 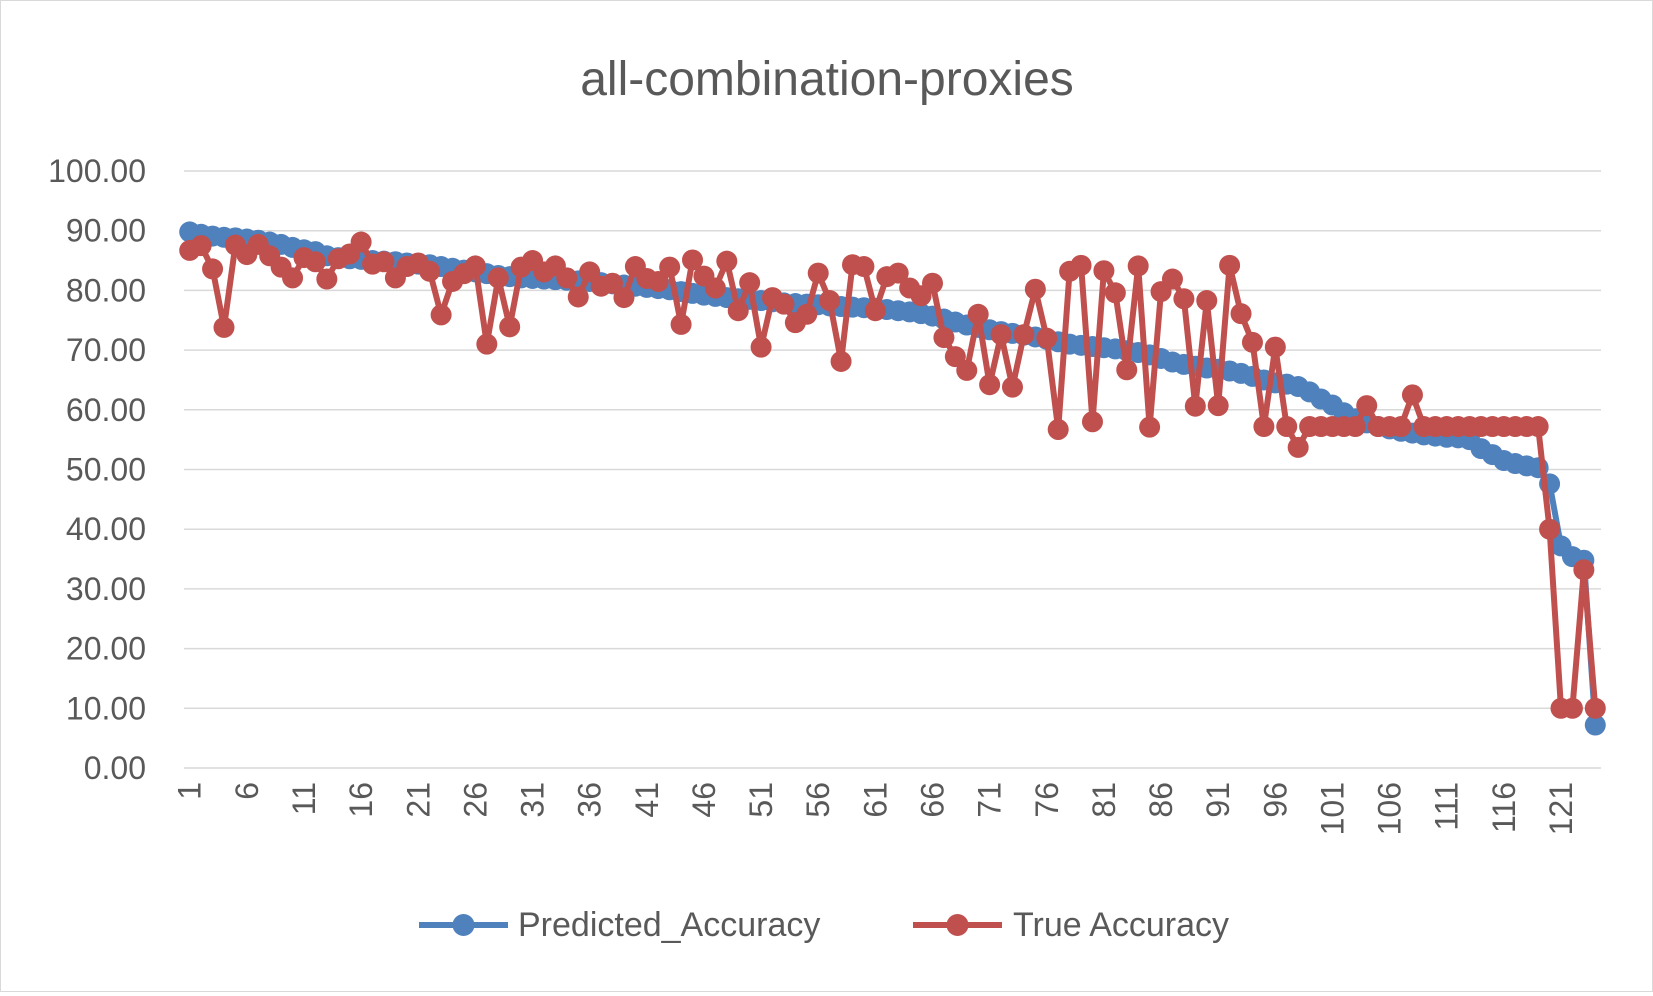 What do you see at coordinates (932, 800) in the screenshot?
I see `x-tick-label: 66` at bounding box center [932, 800].